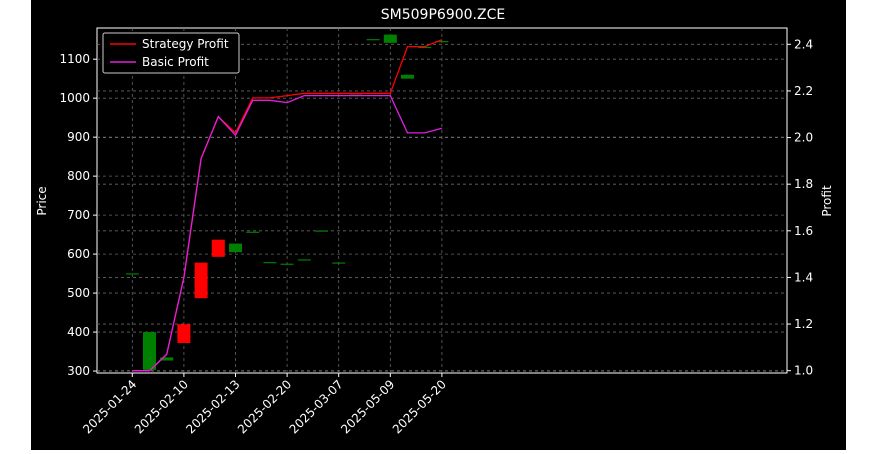 This screenshot has height=454, width=878. Describe the element at coordinates (803, 231) in the screenshot. I see `y-right-tick-label: 1.6` at that location.